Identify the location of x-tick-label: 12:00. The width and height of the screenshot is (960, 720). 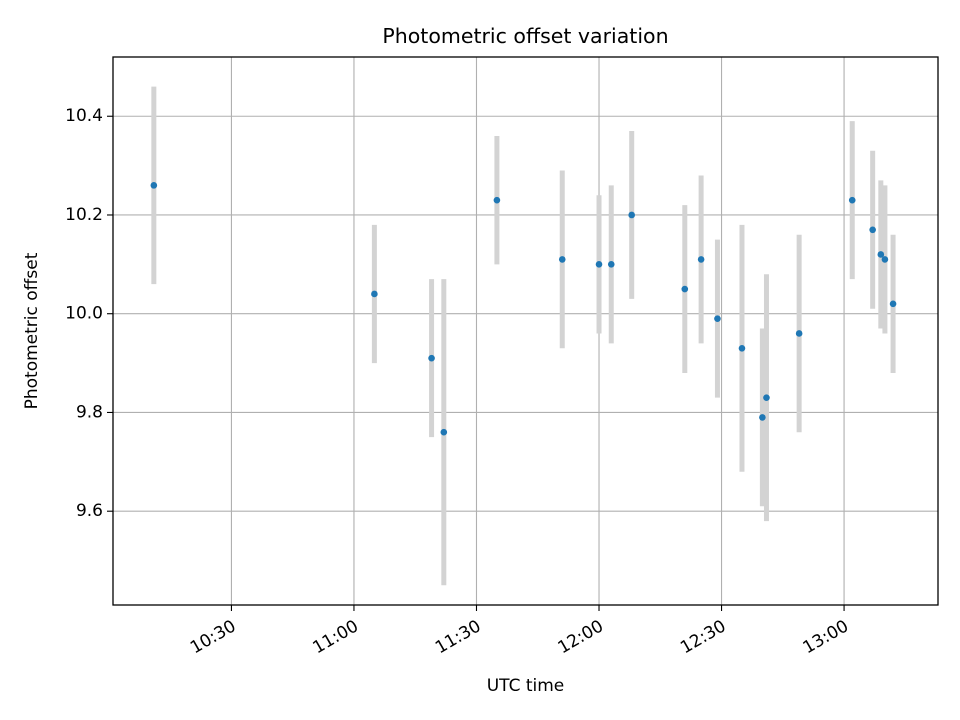
(581, 637).